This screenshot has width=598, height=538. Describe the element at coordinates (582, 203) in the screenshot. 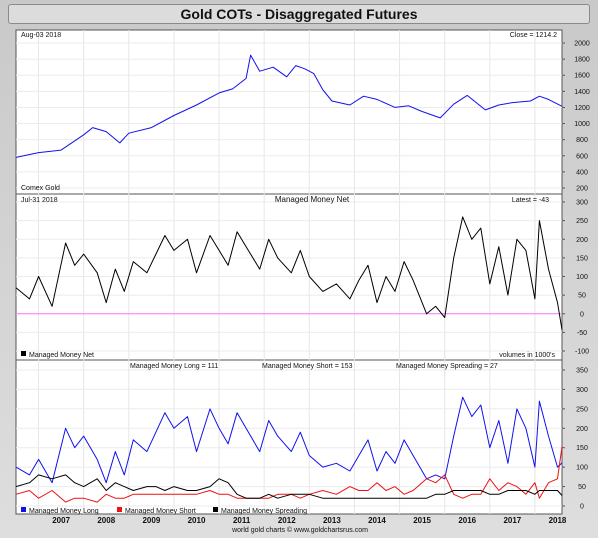

I see `y-tick-managed-money-net-300: 300` at that location.